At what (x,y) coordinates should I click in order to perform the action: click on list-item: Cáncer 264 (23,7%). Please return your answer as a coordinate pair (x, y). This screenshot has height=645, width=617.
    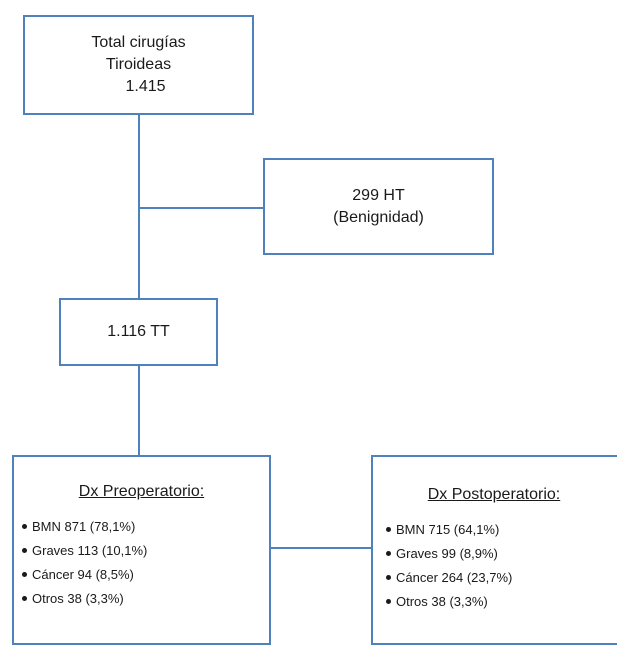
    Looking at the image, I should click on (449, 578).